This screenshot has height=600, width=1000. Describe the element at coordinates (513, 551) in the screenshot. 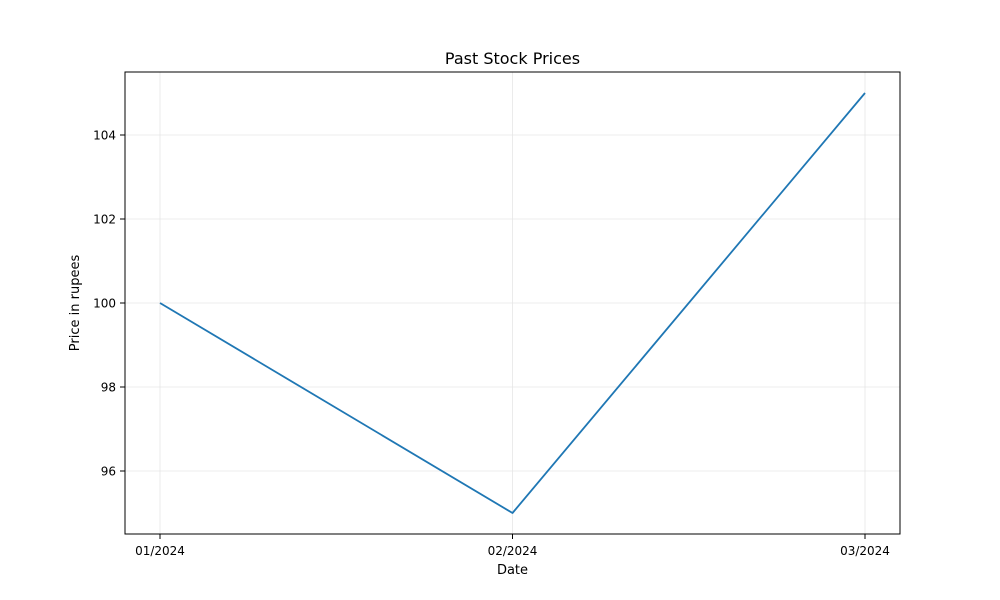

I see `x-tick-label: 02/2024` at that location.